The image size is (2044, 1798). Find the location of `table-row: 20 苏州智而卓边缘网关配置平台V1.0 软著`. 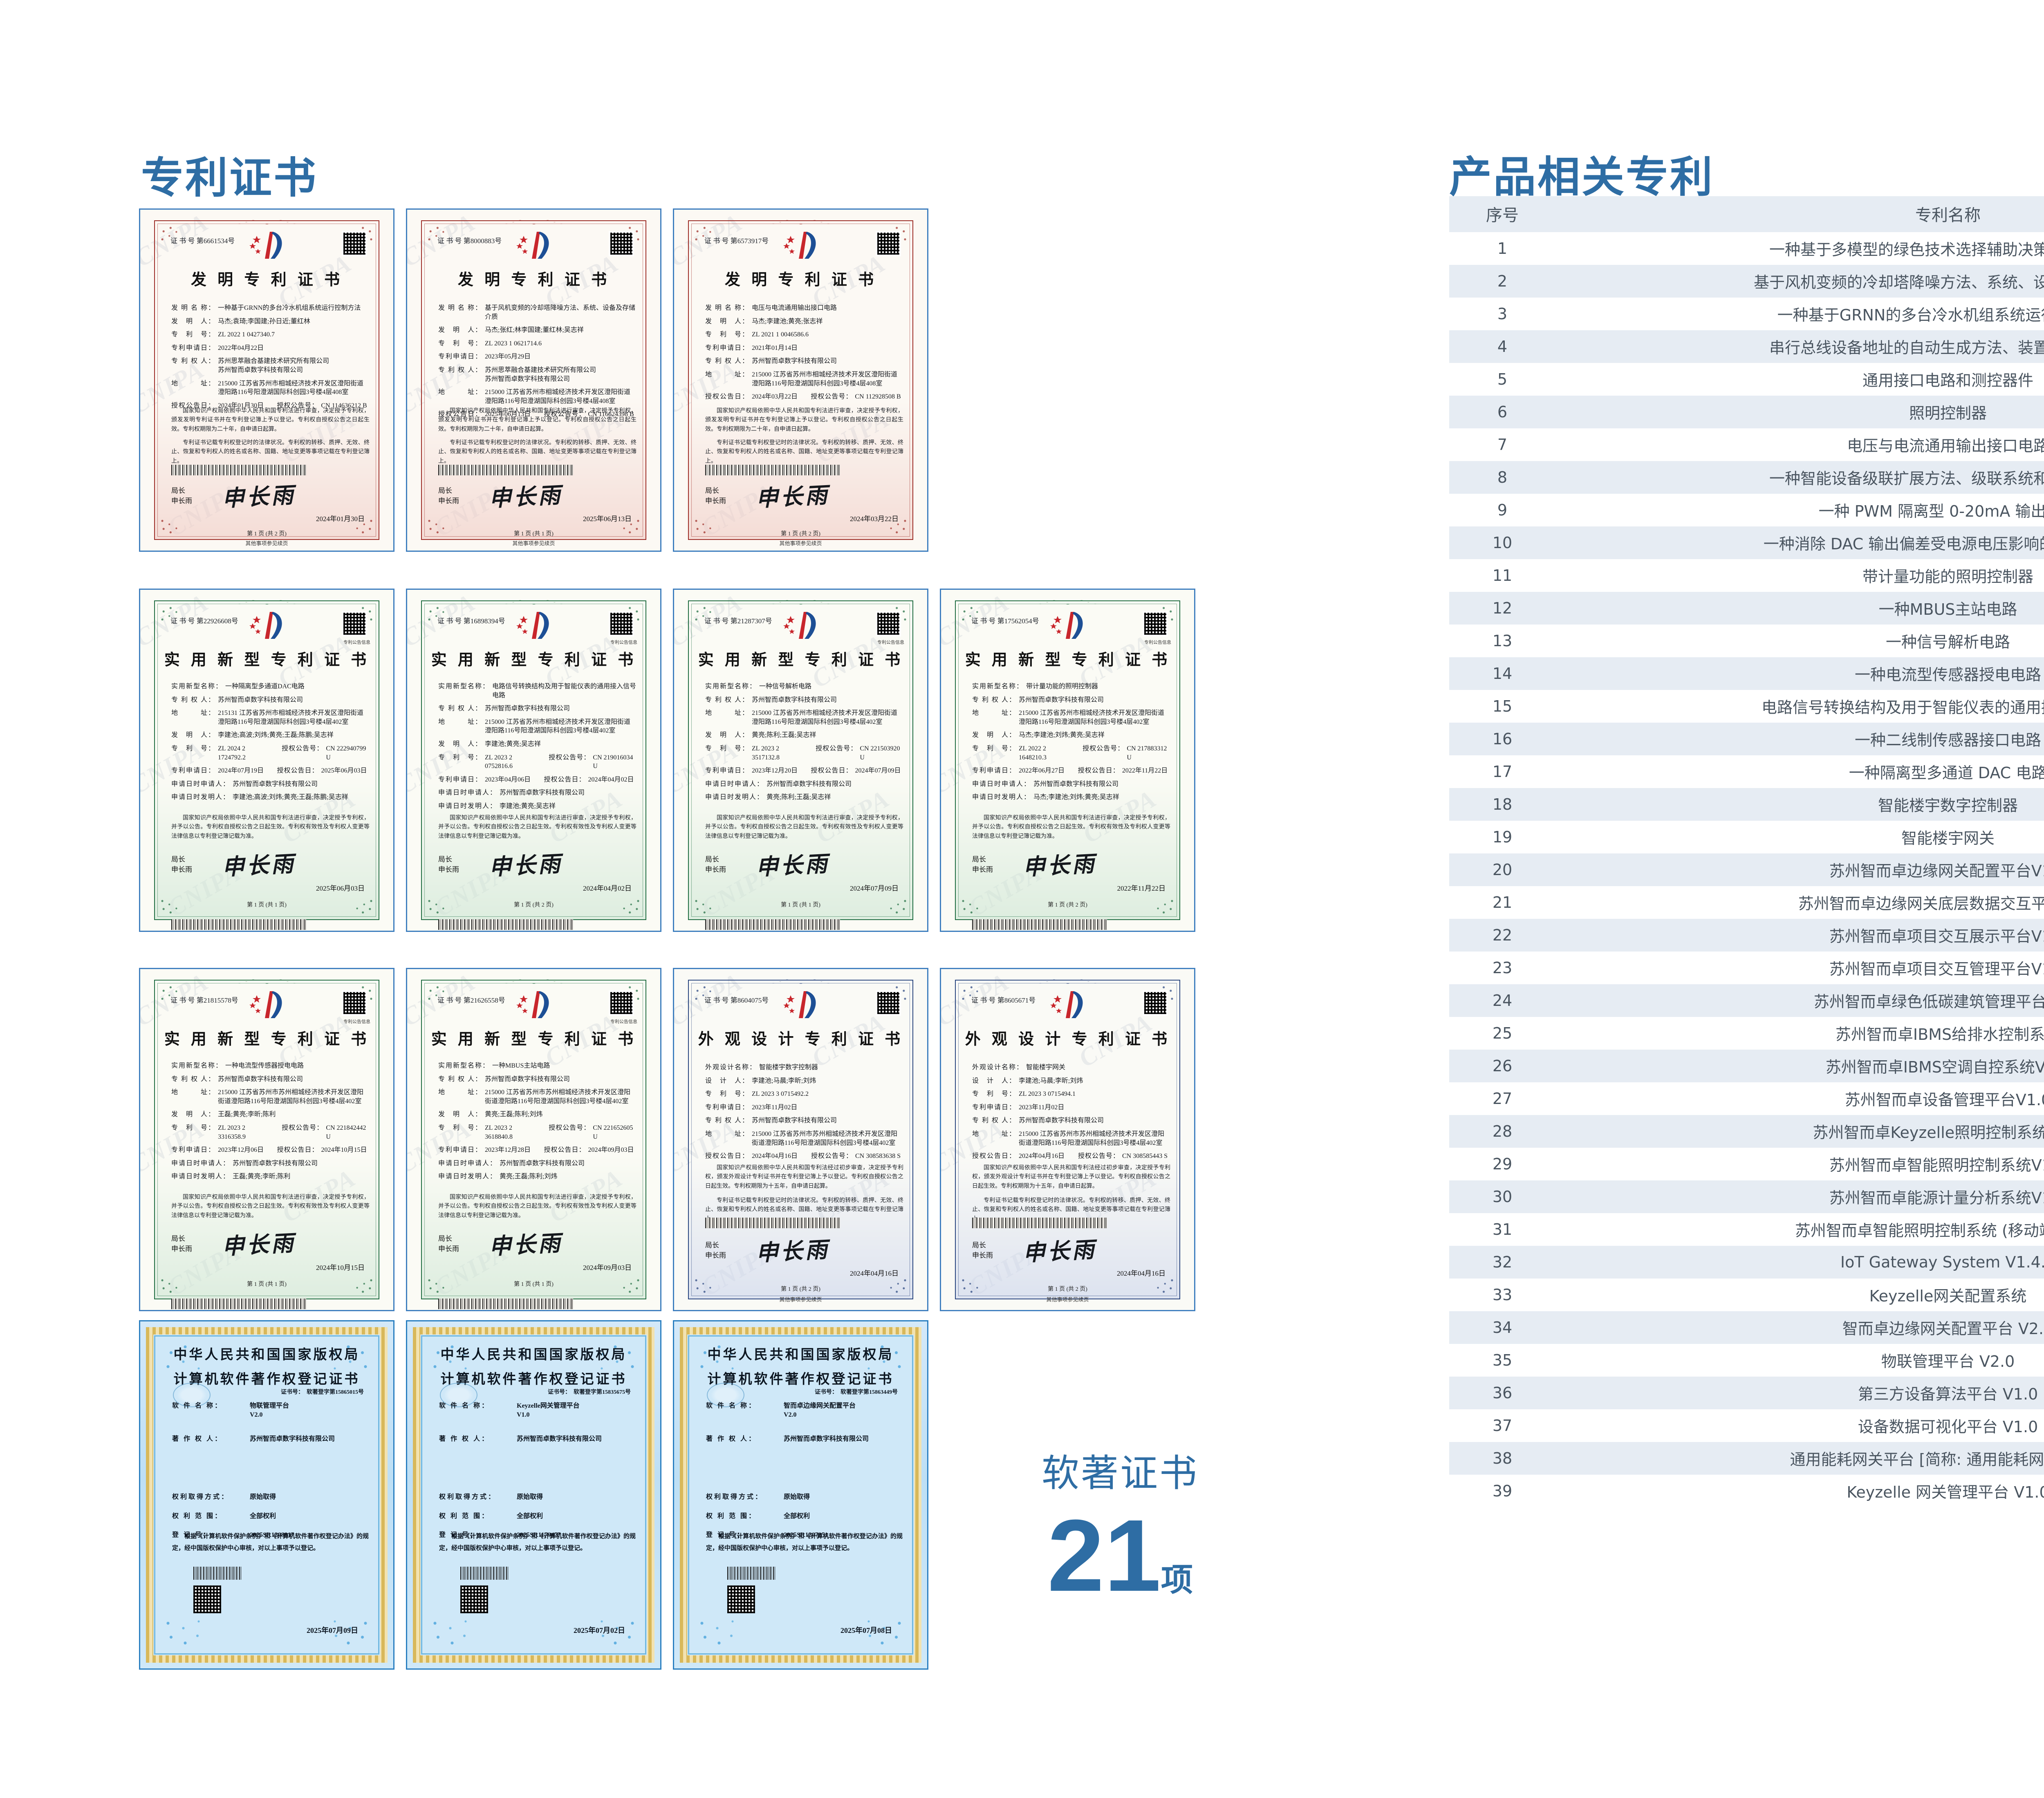

table-row: 20 苏州智而卓边缘网关配置平台V1.0 软著 is located at coordinates (1747, 869).